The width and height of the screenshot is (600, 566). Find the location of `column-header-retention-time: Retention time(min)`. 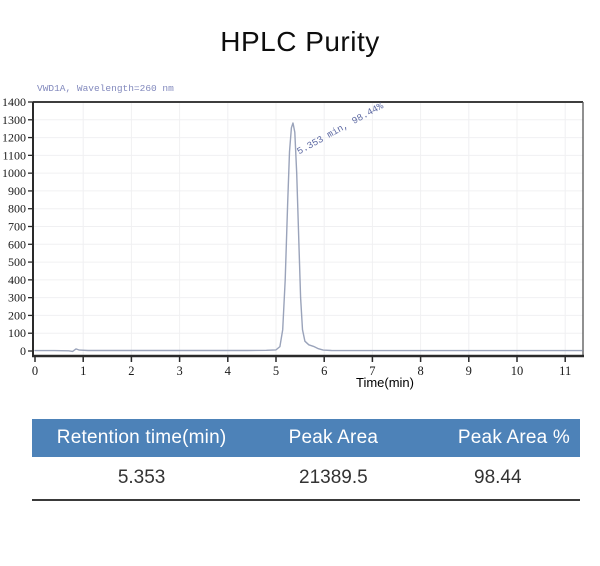

column-header-retention-time: Retention time(min) is located at coordinates (141, 437).